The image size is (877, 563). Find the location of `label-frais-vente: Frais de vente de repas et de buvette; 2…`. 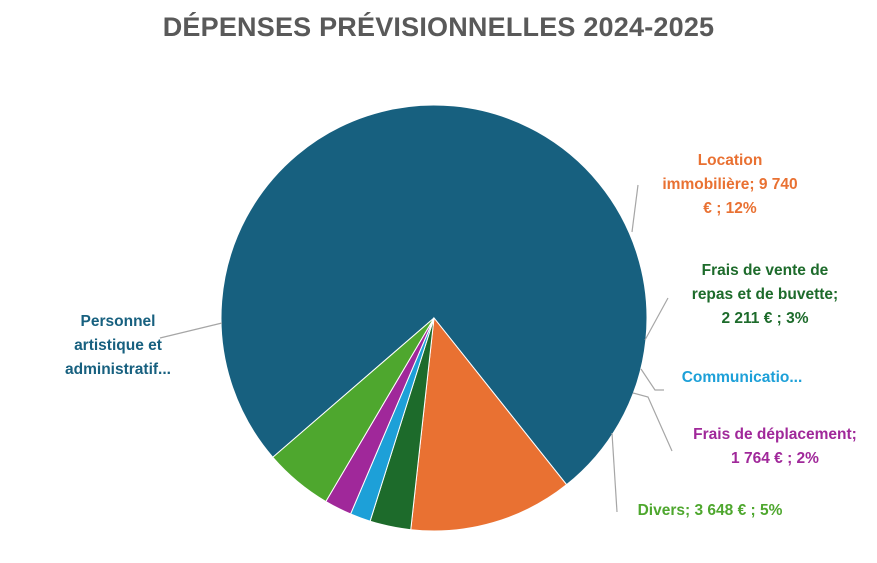

label-frais-vente: Frais de vente de repas et de buvette; 2… is located at coordinates (765, 294).